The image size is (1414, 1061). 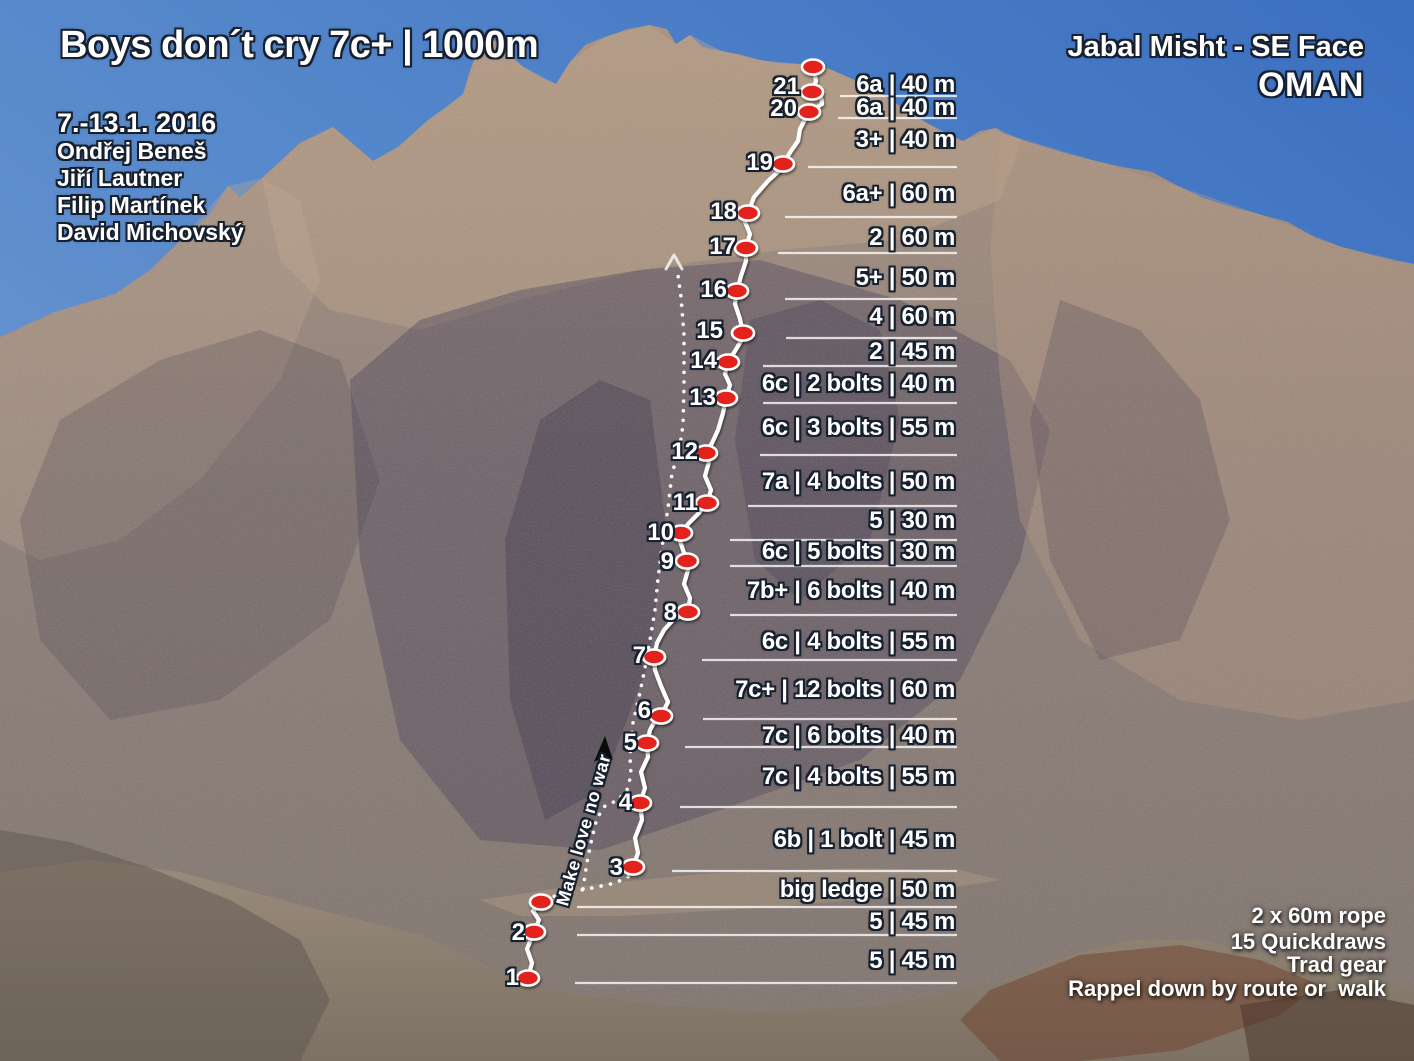 What do you see at coordinates (722, 246) in the screenshot?
I see `belay-number: 17` at bounding box center [722, 246].